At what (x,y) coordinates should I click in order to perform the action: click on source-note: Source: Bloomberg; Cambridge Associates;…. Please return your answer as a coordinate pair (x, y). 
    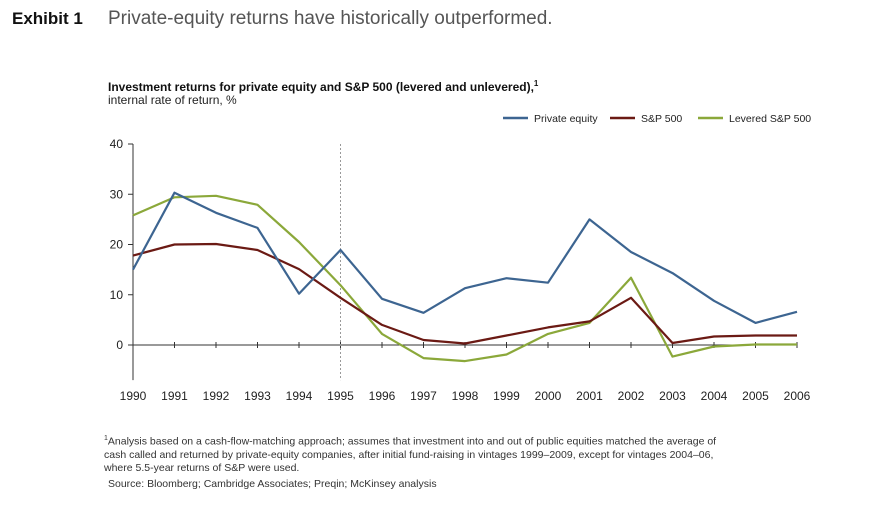
    Looking at the image, I should click on (272, 484).